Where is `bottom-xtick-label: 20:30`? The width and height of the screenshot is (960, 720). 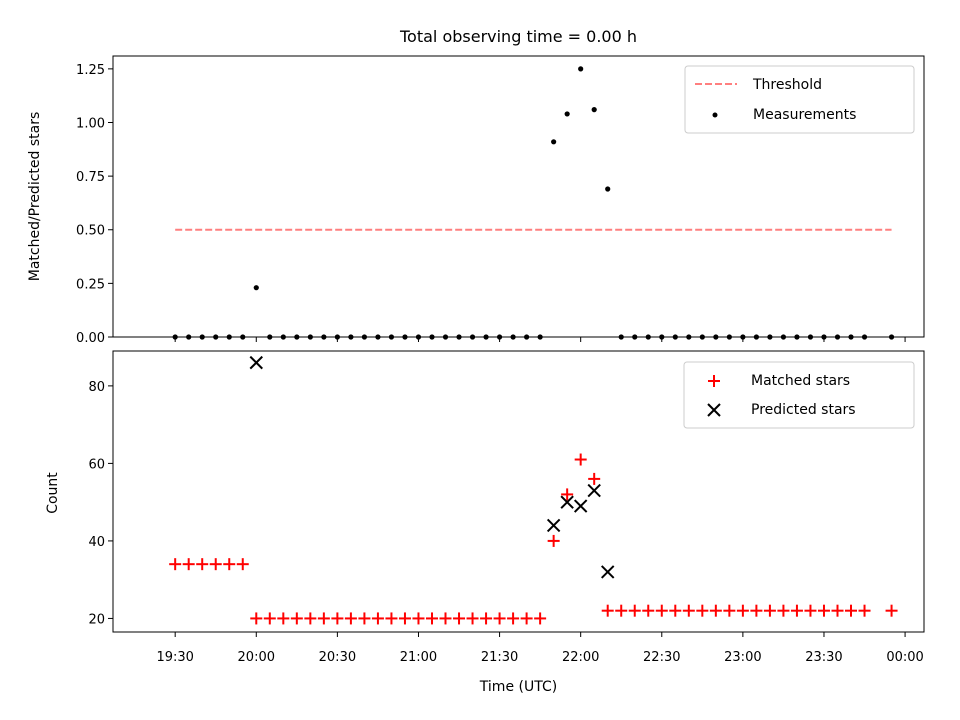 bottom-xtick-label: 20:30 is located at coordinates (337, 657).